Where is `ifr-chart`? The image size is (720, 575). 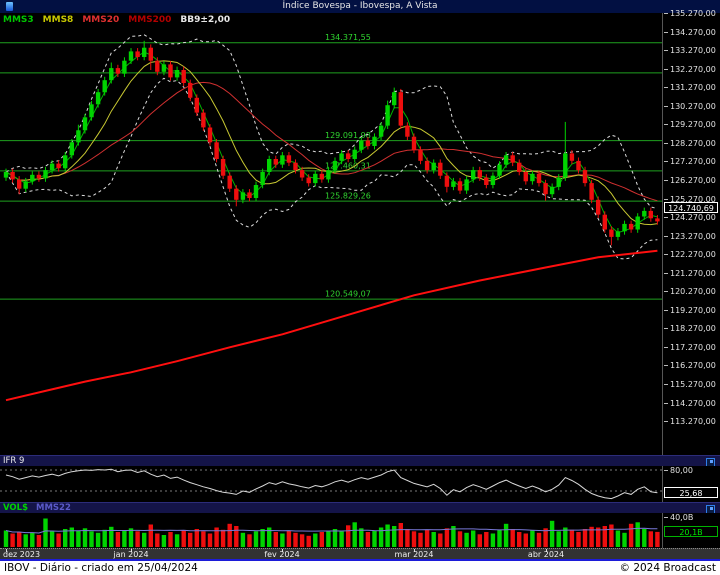
ifr-chart is located at coordinates (331, 484).